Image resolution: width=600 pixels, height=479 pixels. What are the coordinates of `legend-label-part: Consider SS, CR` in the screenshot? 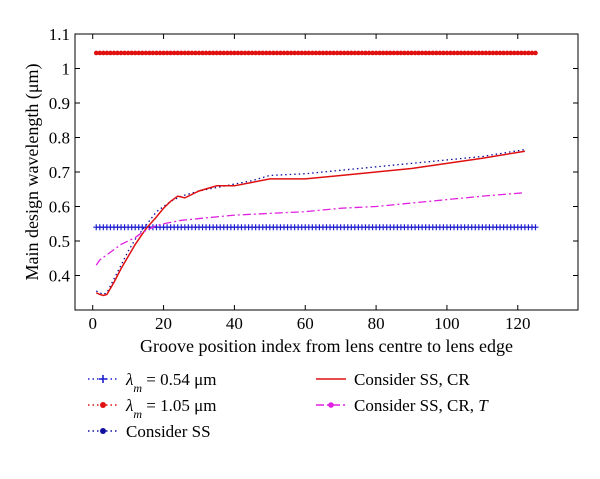 It's located at (412, 379).